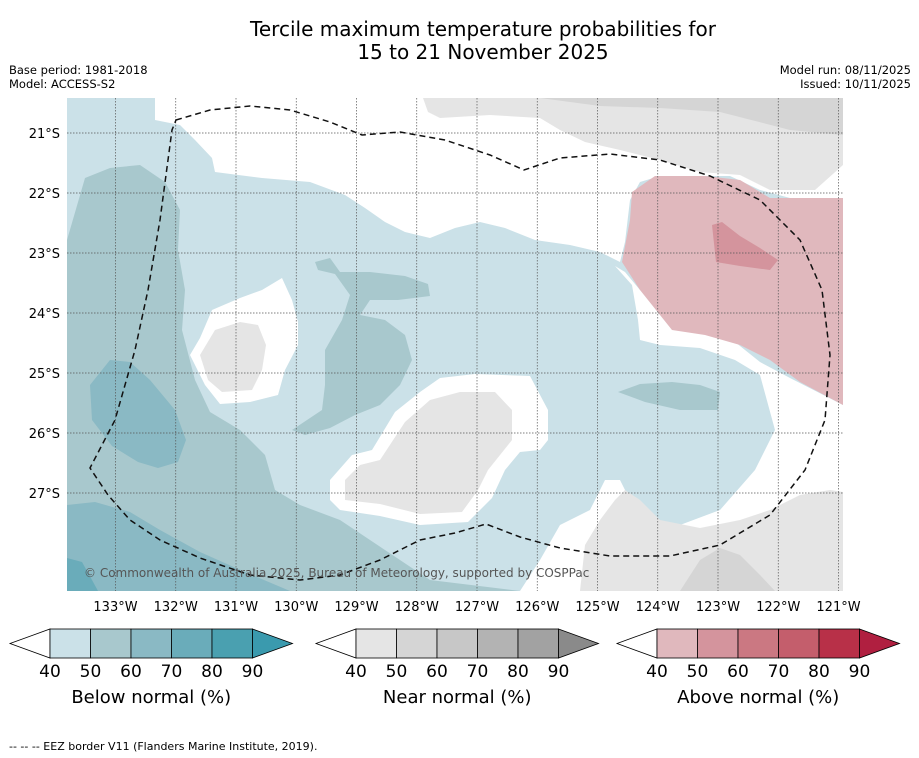  What do you see at coordinates (855, 84) in the screenshot?
I see `issued-date: Issued: 10/11/2025` at bounding box center [855, 84].